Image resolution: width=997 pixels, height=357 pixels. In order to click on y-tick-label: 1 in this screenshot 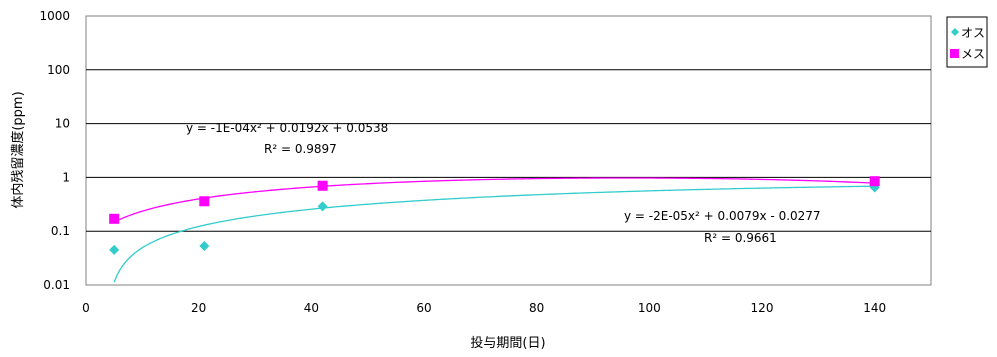, I will do `click(66, 177)`.